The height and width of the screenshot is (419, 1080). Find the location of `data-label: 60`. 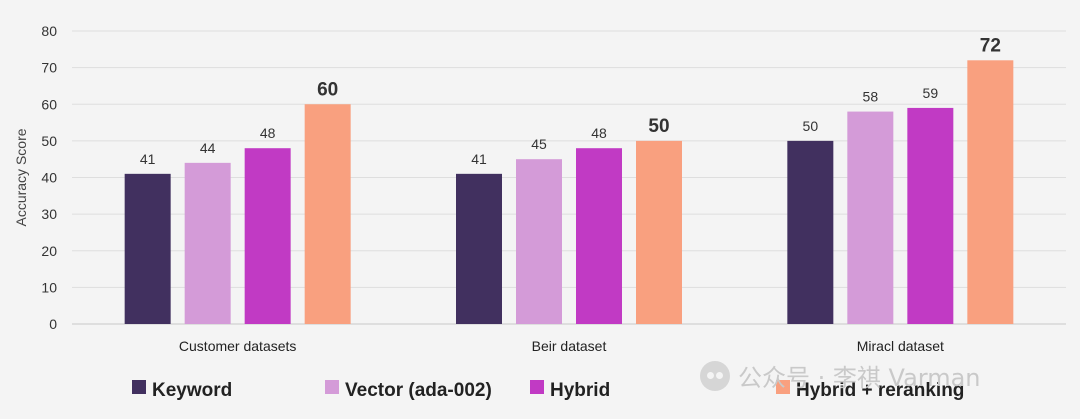

data-label: 60 is located at coordinates (327, 89).